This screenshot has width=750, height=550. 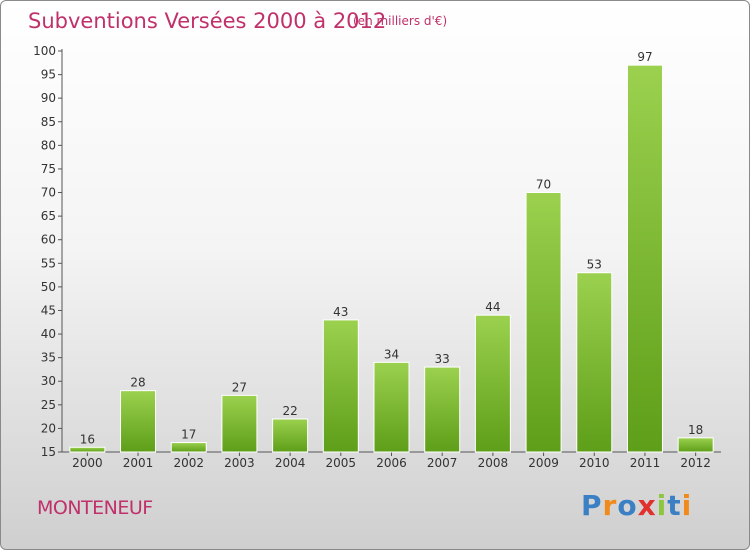 I want to click on y-tick-label: 35, so click(x=48, y=358).